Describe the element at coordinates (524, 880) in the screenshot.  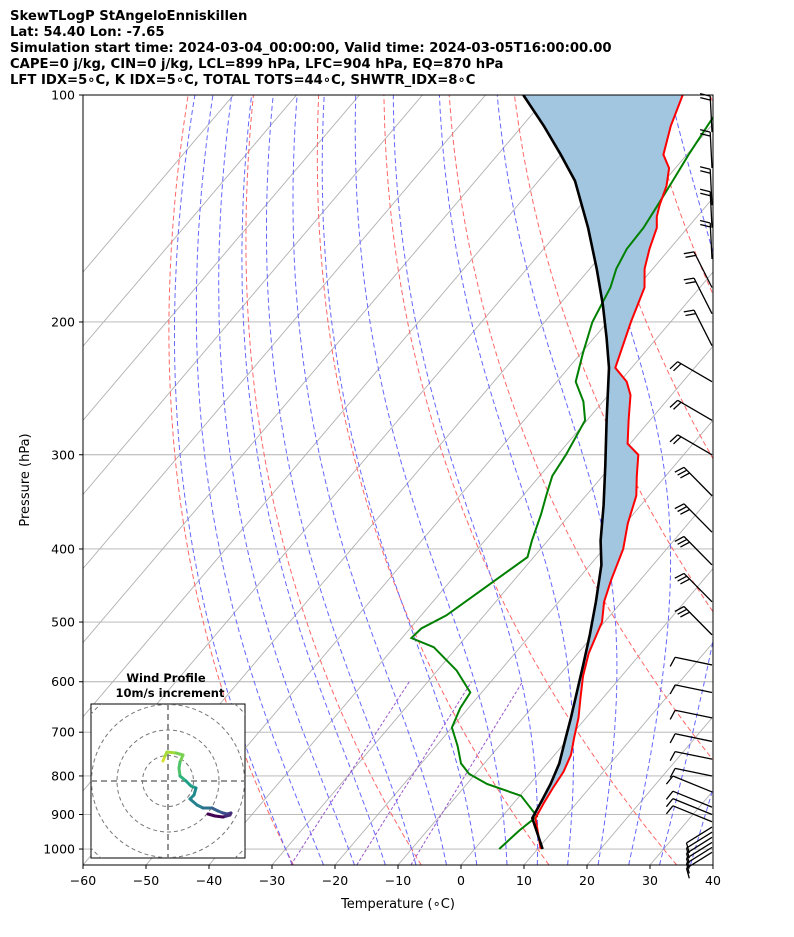
I see `x-tick-label: 10` at that location.